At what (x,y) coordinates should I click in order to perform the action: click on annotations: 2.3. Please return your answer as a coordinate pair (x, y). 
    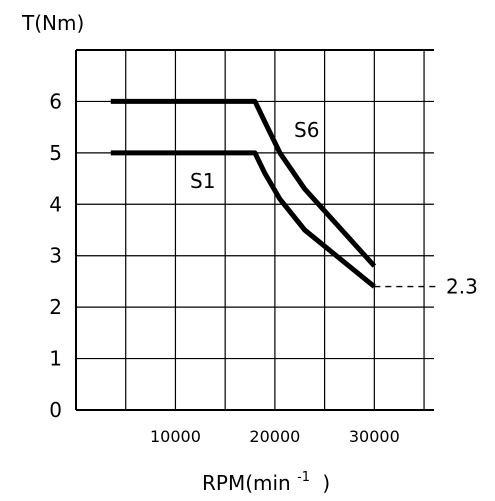
    Looking at the image, I should click on (426, 287).